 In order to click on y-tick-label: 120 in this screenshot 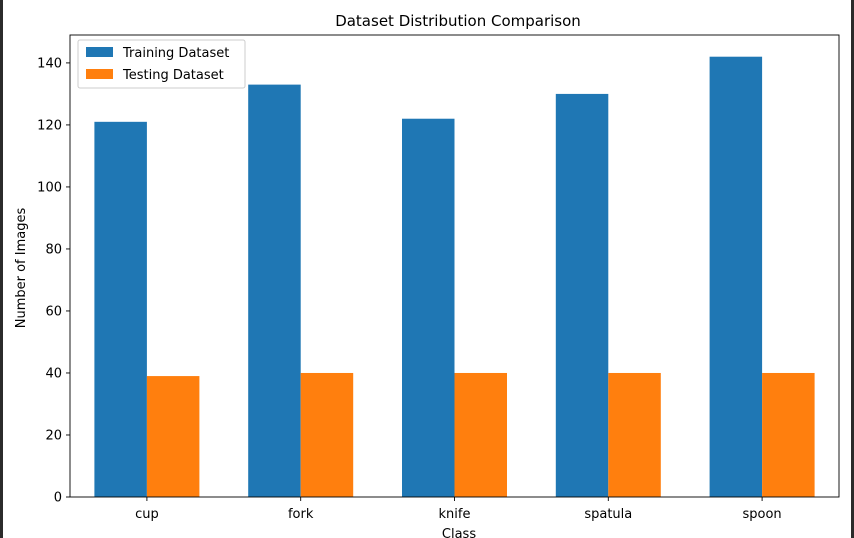, I will do `click(49, 125)`.